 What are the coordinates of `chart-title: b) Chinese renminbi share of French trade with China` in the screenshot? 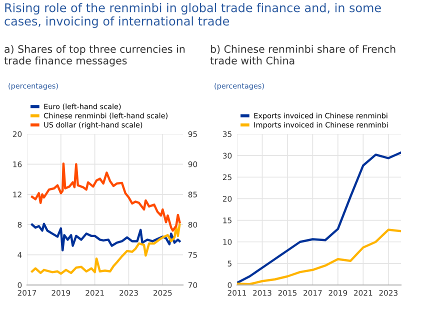 It's located at (303, 54).